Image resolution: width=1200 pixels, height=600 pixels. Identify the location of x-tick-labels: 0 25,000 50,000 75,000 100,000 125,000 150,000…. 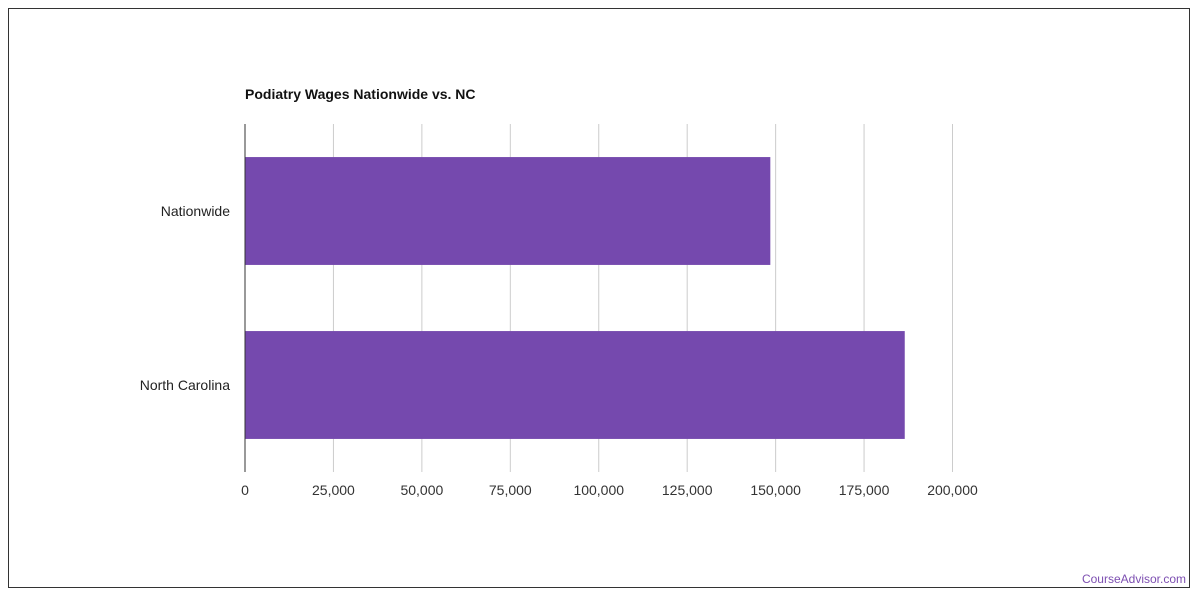
(609, 490).